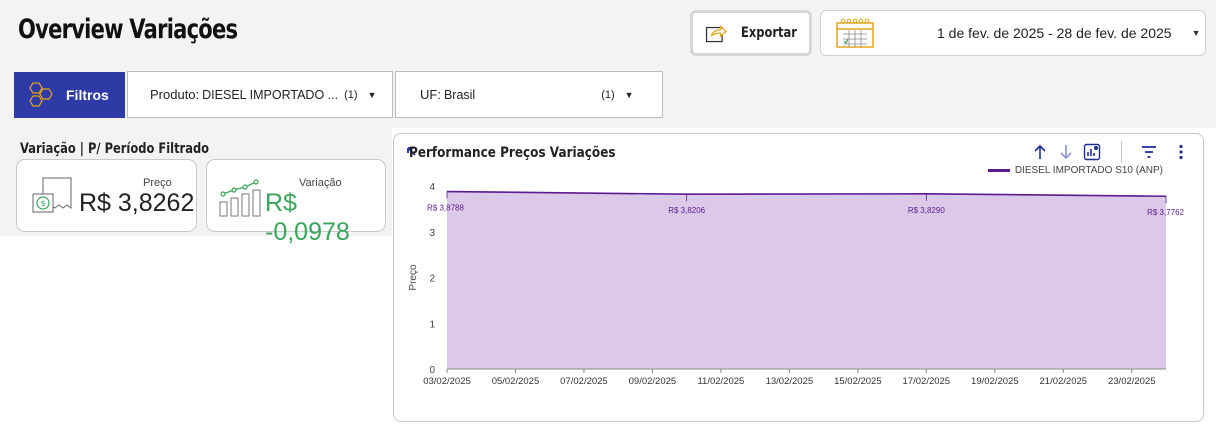 The image size is (1216, 433). What do you see at coordinates (445, 208) in the screenshot?
I see `data-label: R$ 3,8788` at bounding box center [445, 208].